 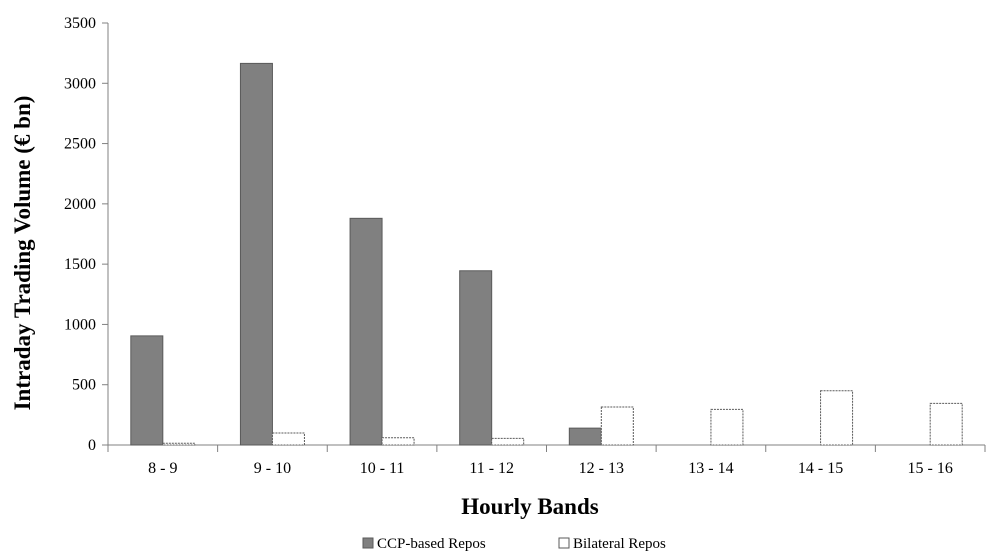 I want to click on y-tick-label: 2000, so click(x=80, y=204).